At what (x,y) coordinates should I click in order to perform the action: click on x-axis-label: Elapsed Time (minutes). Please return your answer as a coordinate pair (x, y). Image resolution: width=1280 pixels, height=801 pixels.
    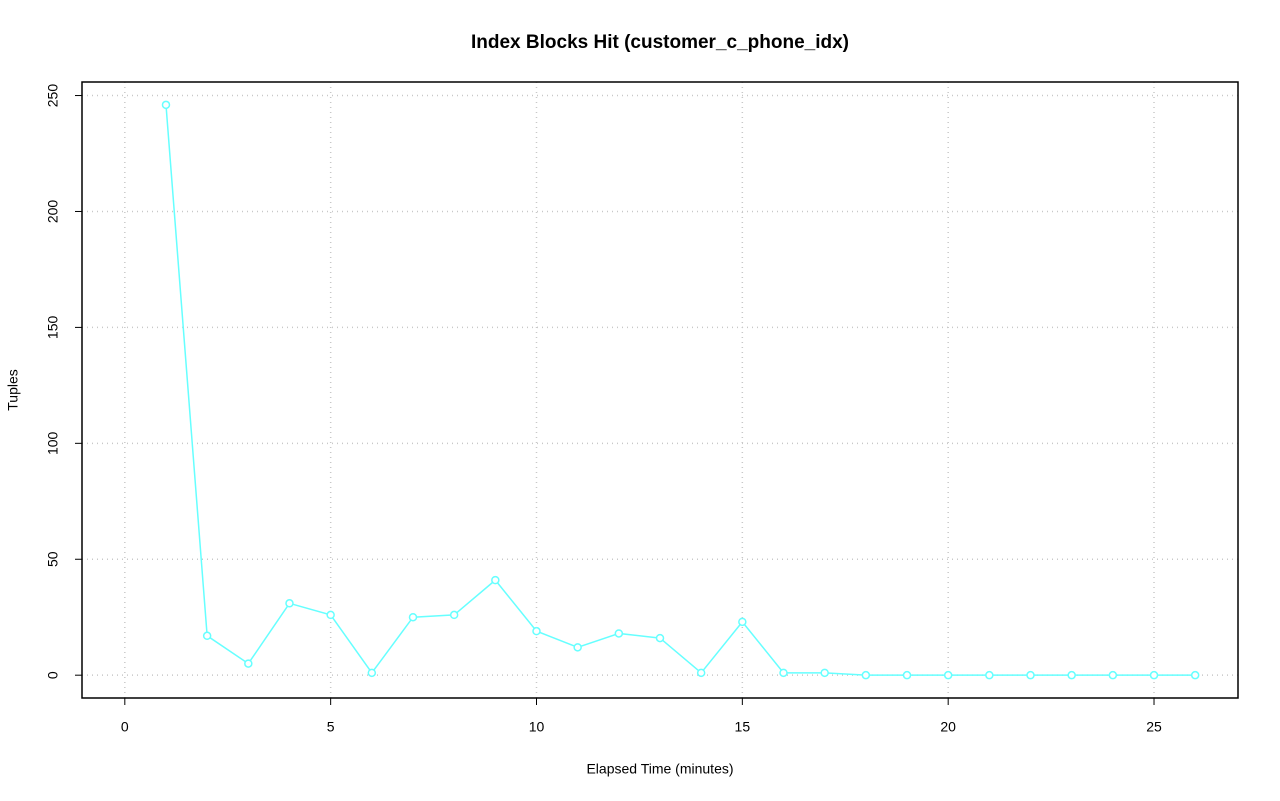
    Looking at the image, I should click on (659, 769).